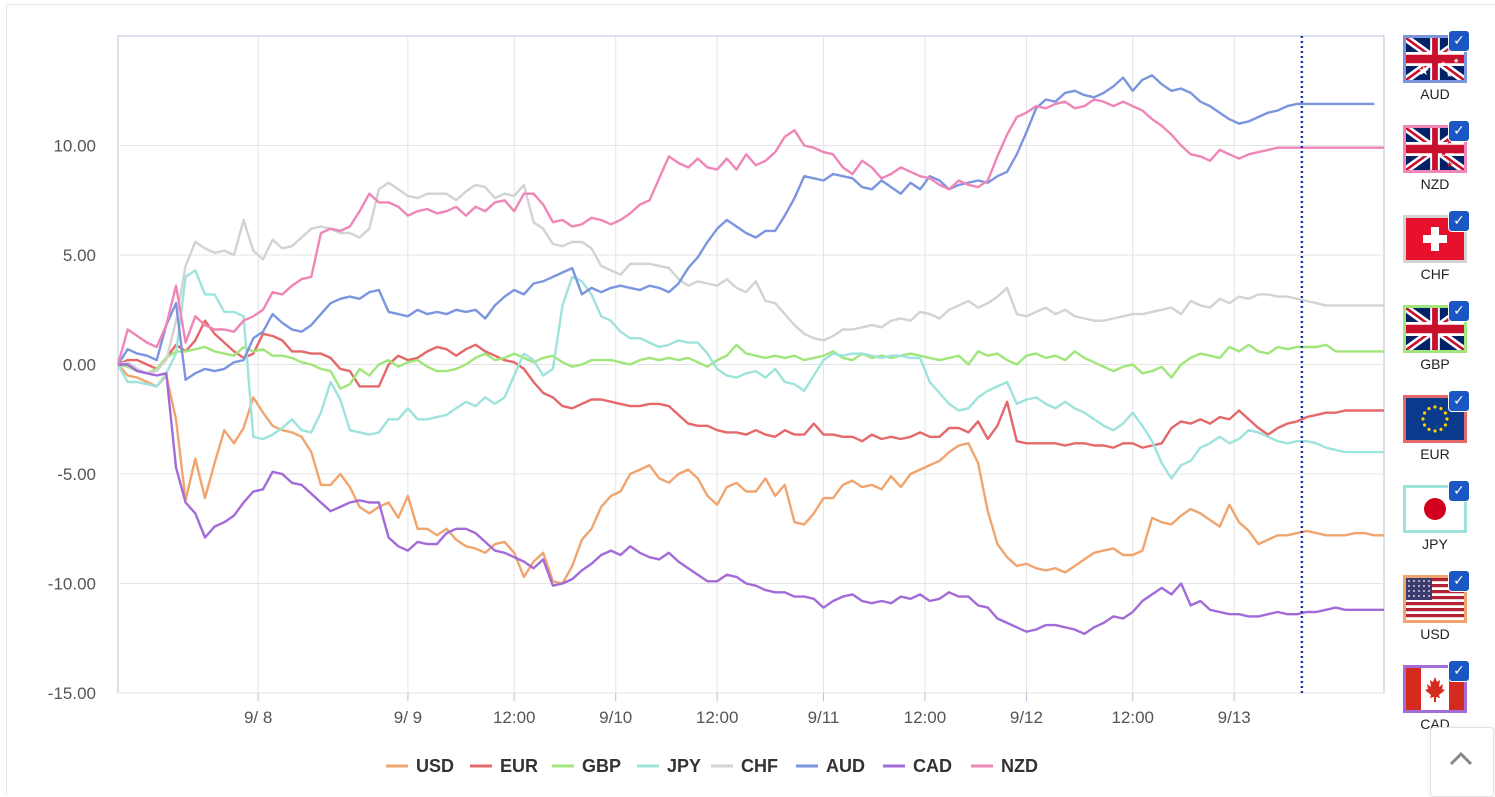  What do you see at coordinates (1461, 758) in the screenshot?
I see `chevron-up-icon` at bounding box center [1461, 758].